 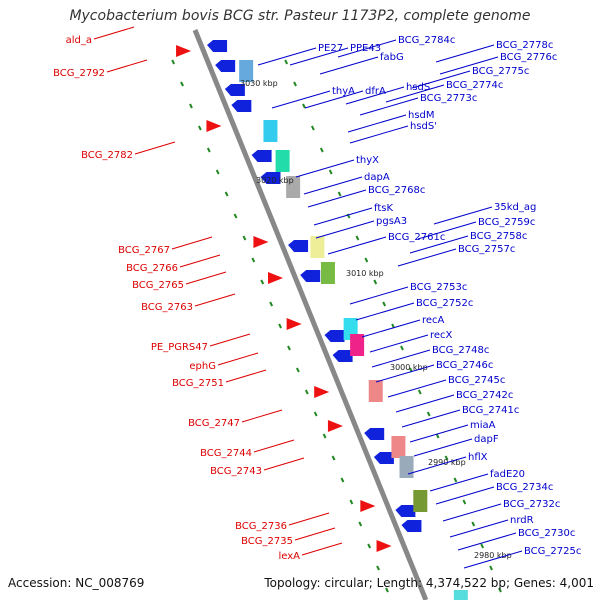 I want to click on reverse-gene-label: BCG_2730c, so click(x=546, y=533).